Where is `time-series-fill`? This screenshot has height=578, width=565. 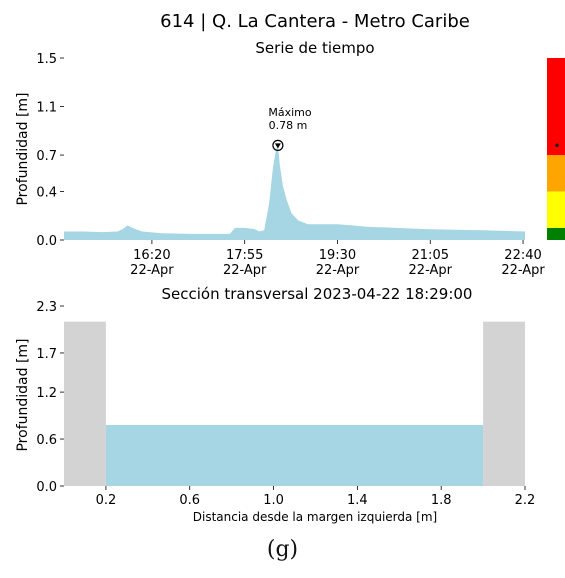
time-series-fill is located at coordinates (294, 192).